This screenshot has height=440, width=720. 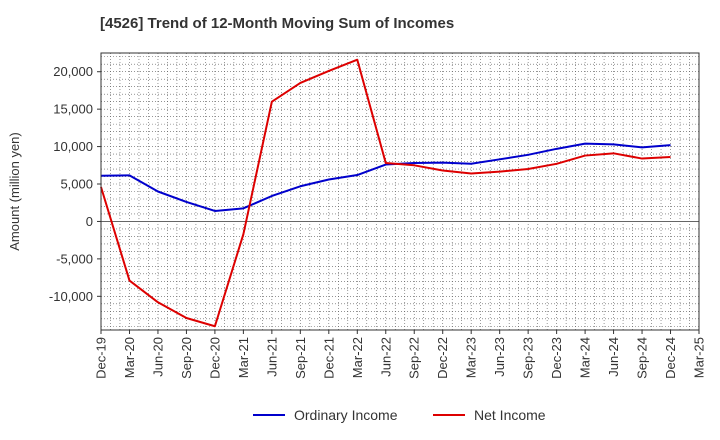 I want to click on x-tick-label: Dec-24, so click(x=670, y=358).